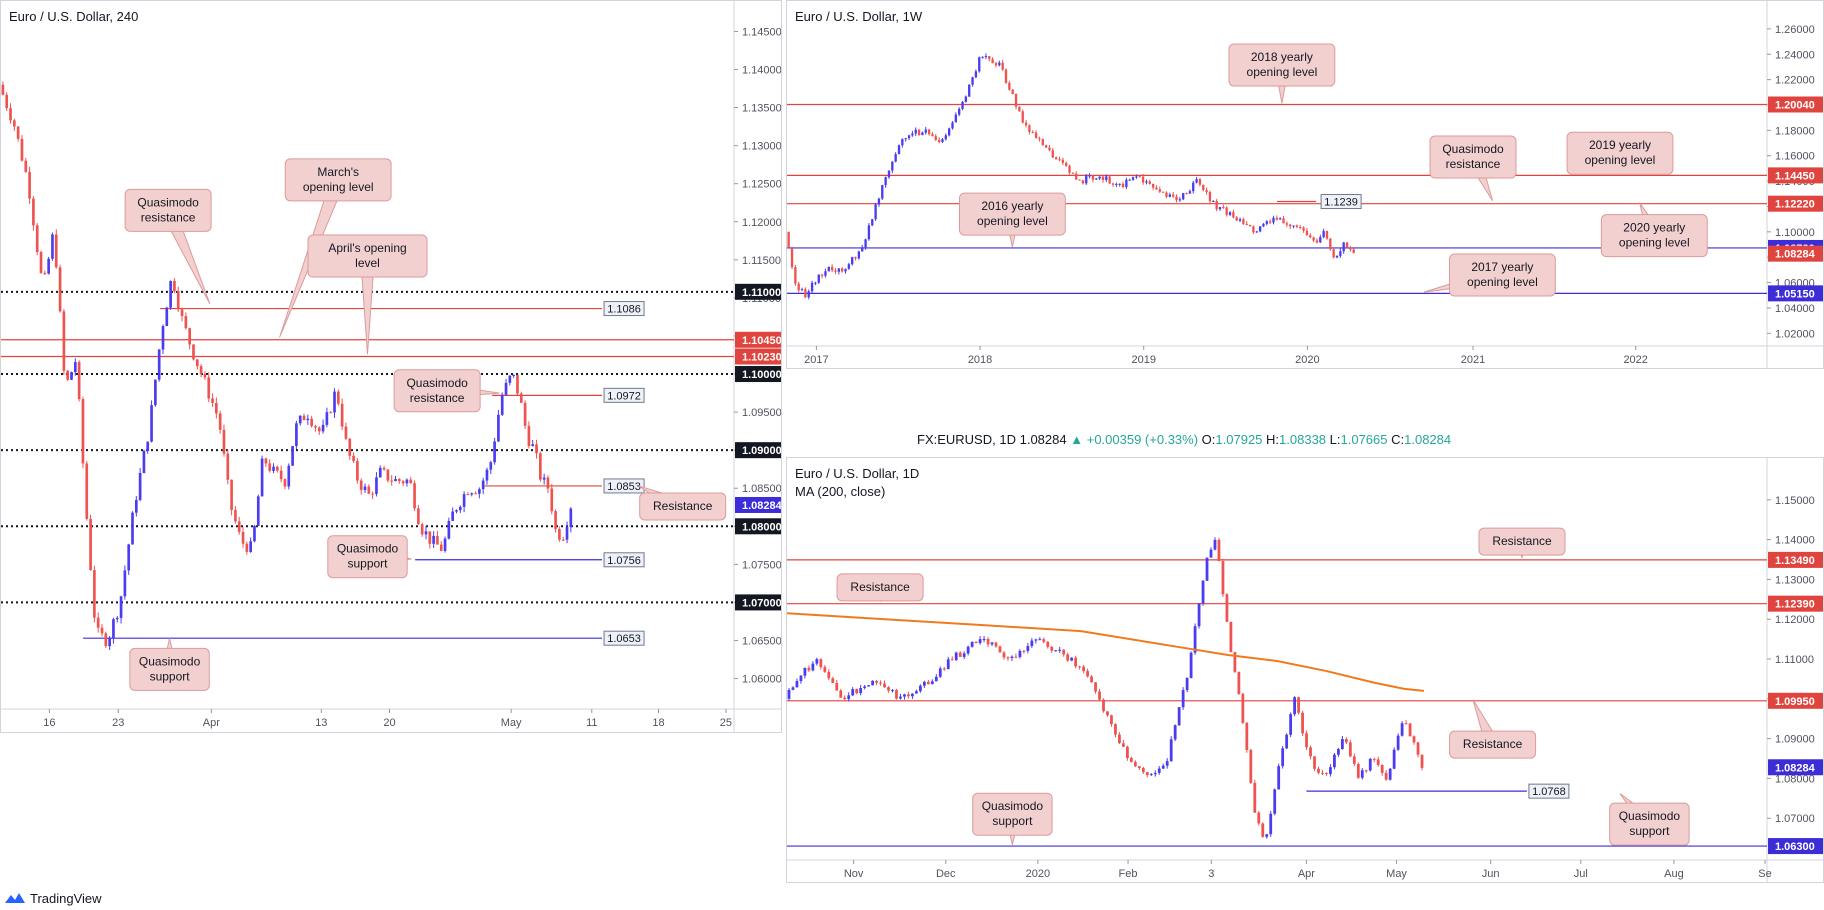 This screenshot has width=1824, height=910. Describe the element at coordinates (170, 676) in the screenshot. I see `callout-text: support` at that location.